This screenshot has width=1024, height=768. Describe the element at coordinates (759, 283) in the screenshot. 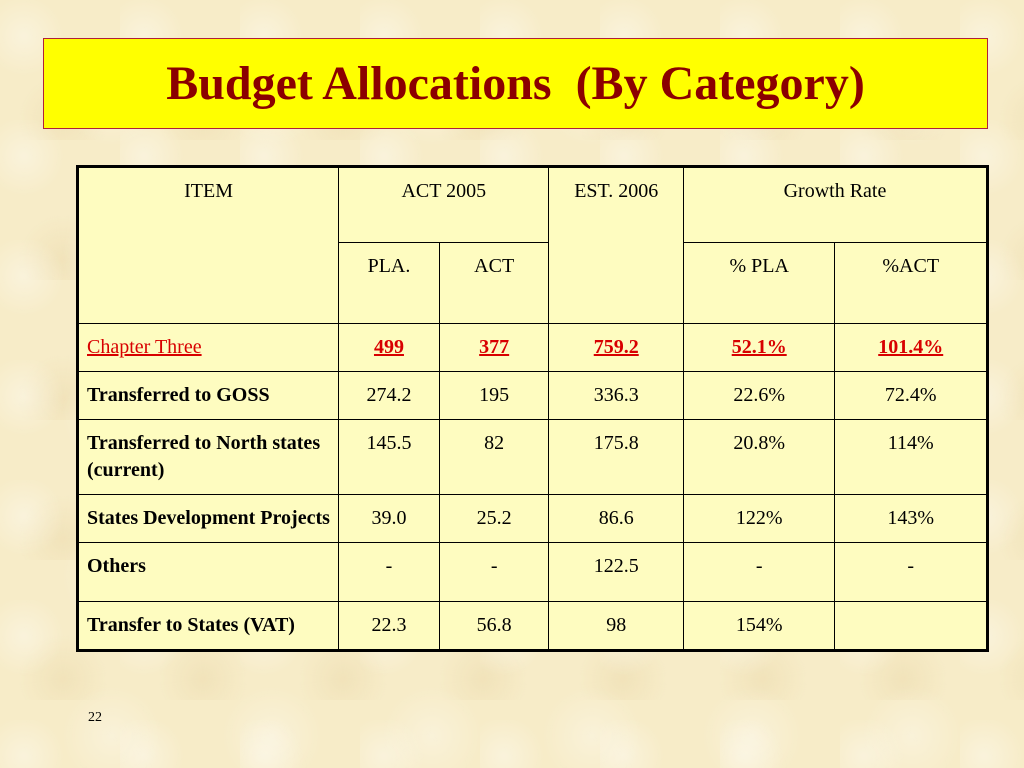

I see `header-pct-pla: % PLA` at that location.